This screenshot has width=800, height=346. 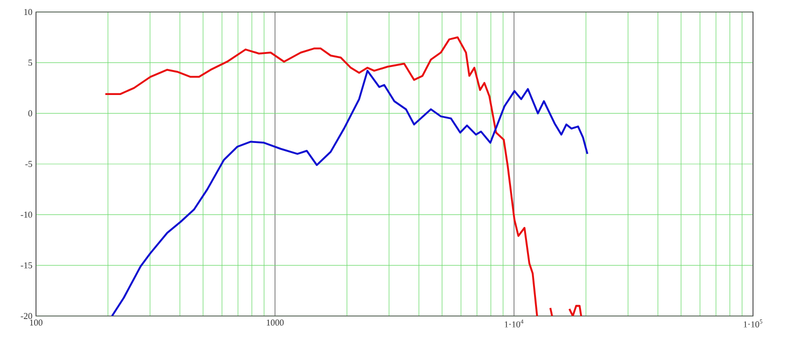 What do you see at coordinates (30, 113) in the screenshot?
I see `y-tick-label: 0` at bounding box center [30, 113].